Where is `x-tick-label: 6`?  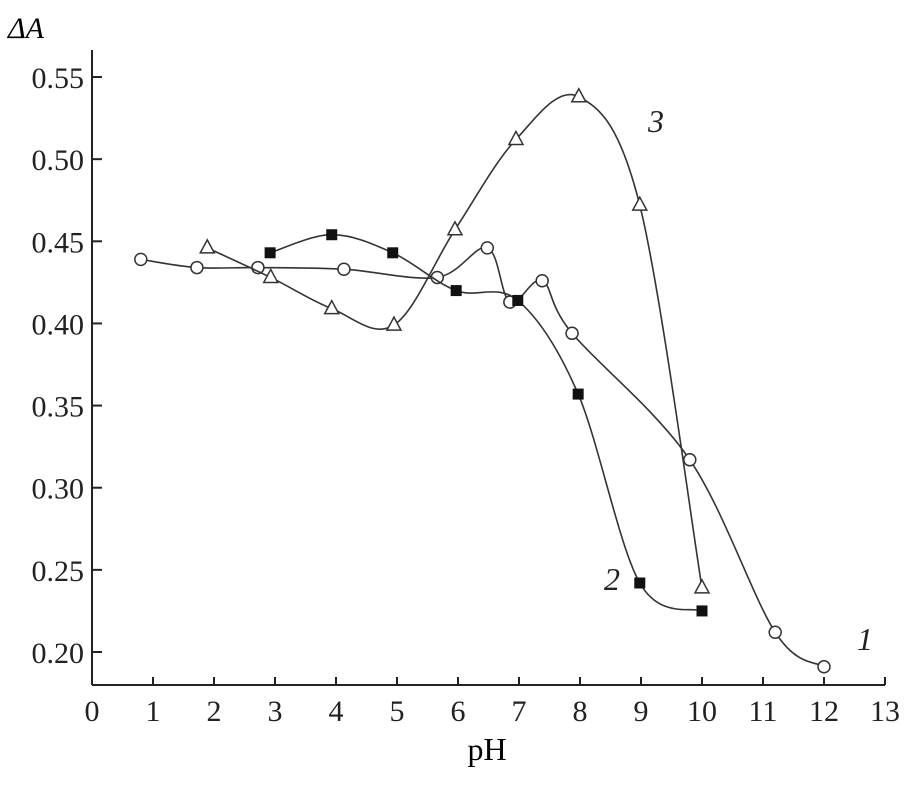
x-tick-label: 6 is located at coordinates (458, 711).